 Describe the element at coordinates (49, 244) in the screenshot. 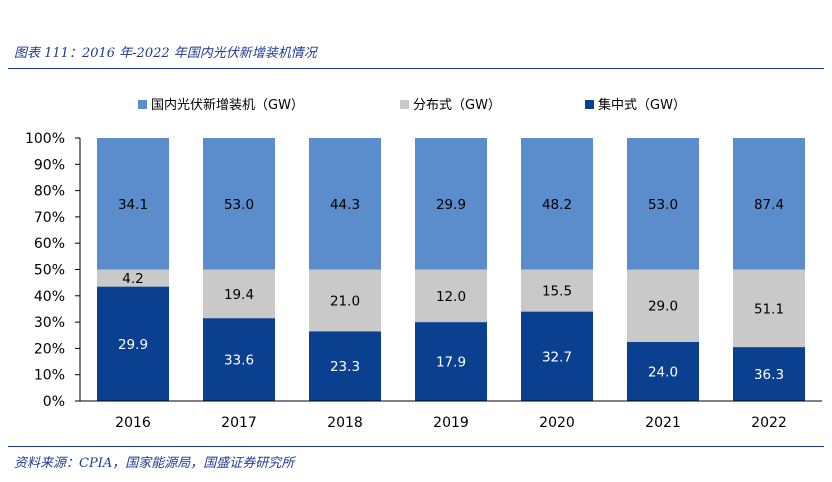

I see `y-tick-label: 60%` at that location.